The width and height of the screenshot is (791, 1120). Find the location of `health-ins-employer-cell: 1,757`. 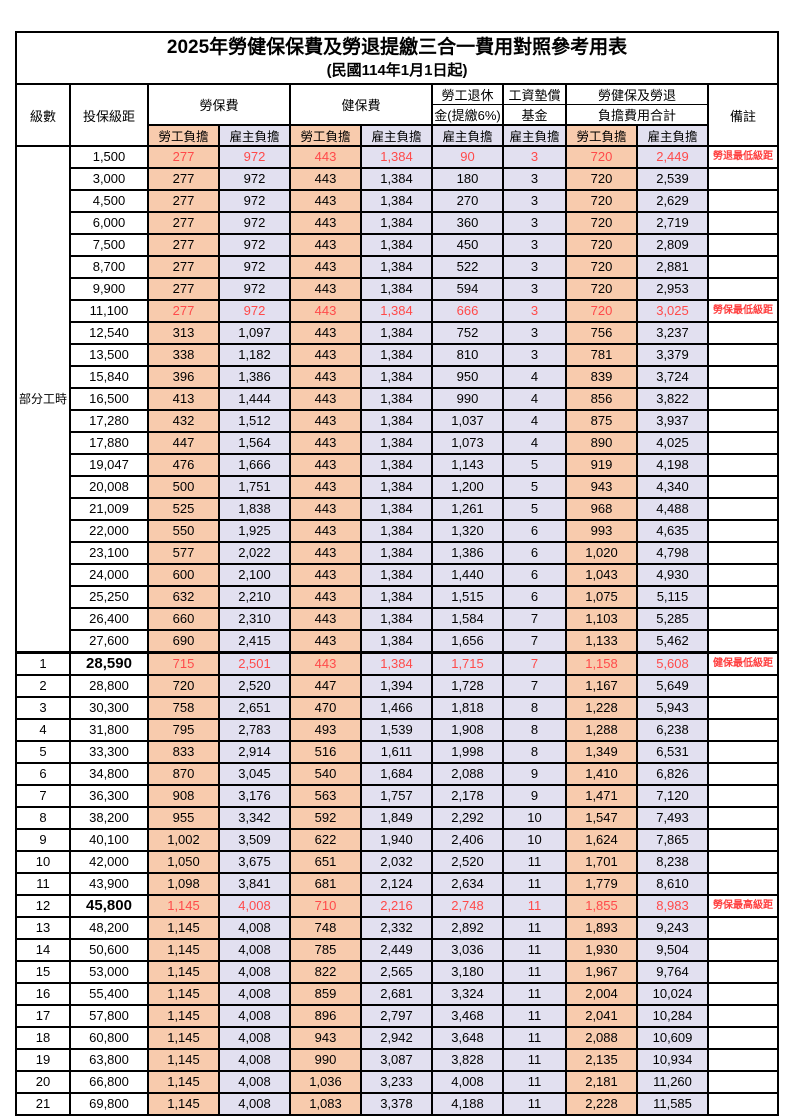

health-ins-employer-cell: 1,757 is located at coordinates (396, 796).